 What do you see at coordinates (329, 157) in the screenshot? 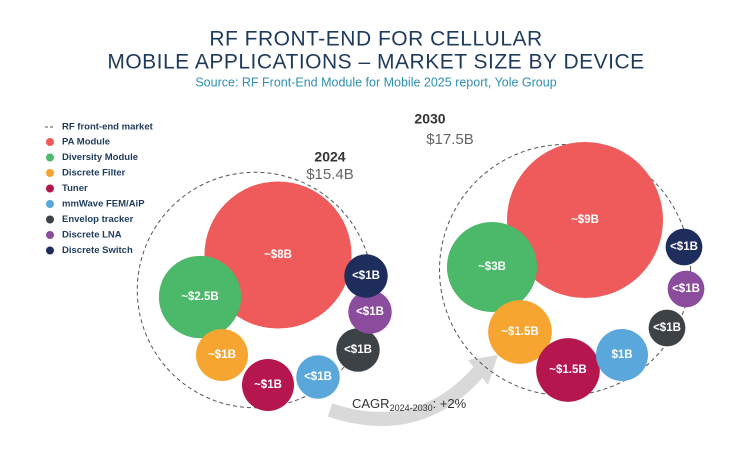
I see `year-label: 2024` at bounding box center [329, 157].